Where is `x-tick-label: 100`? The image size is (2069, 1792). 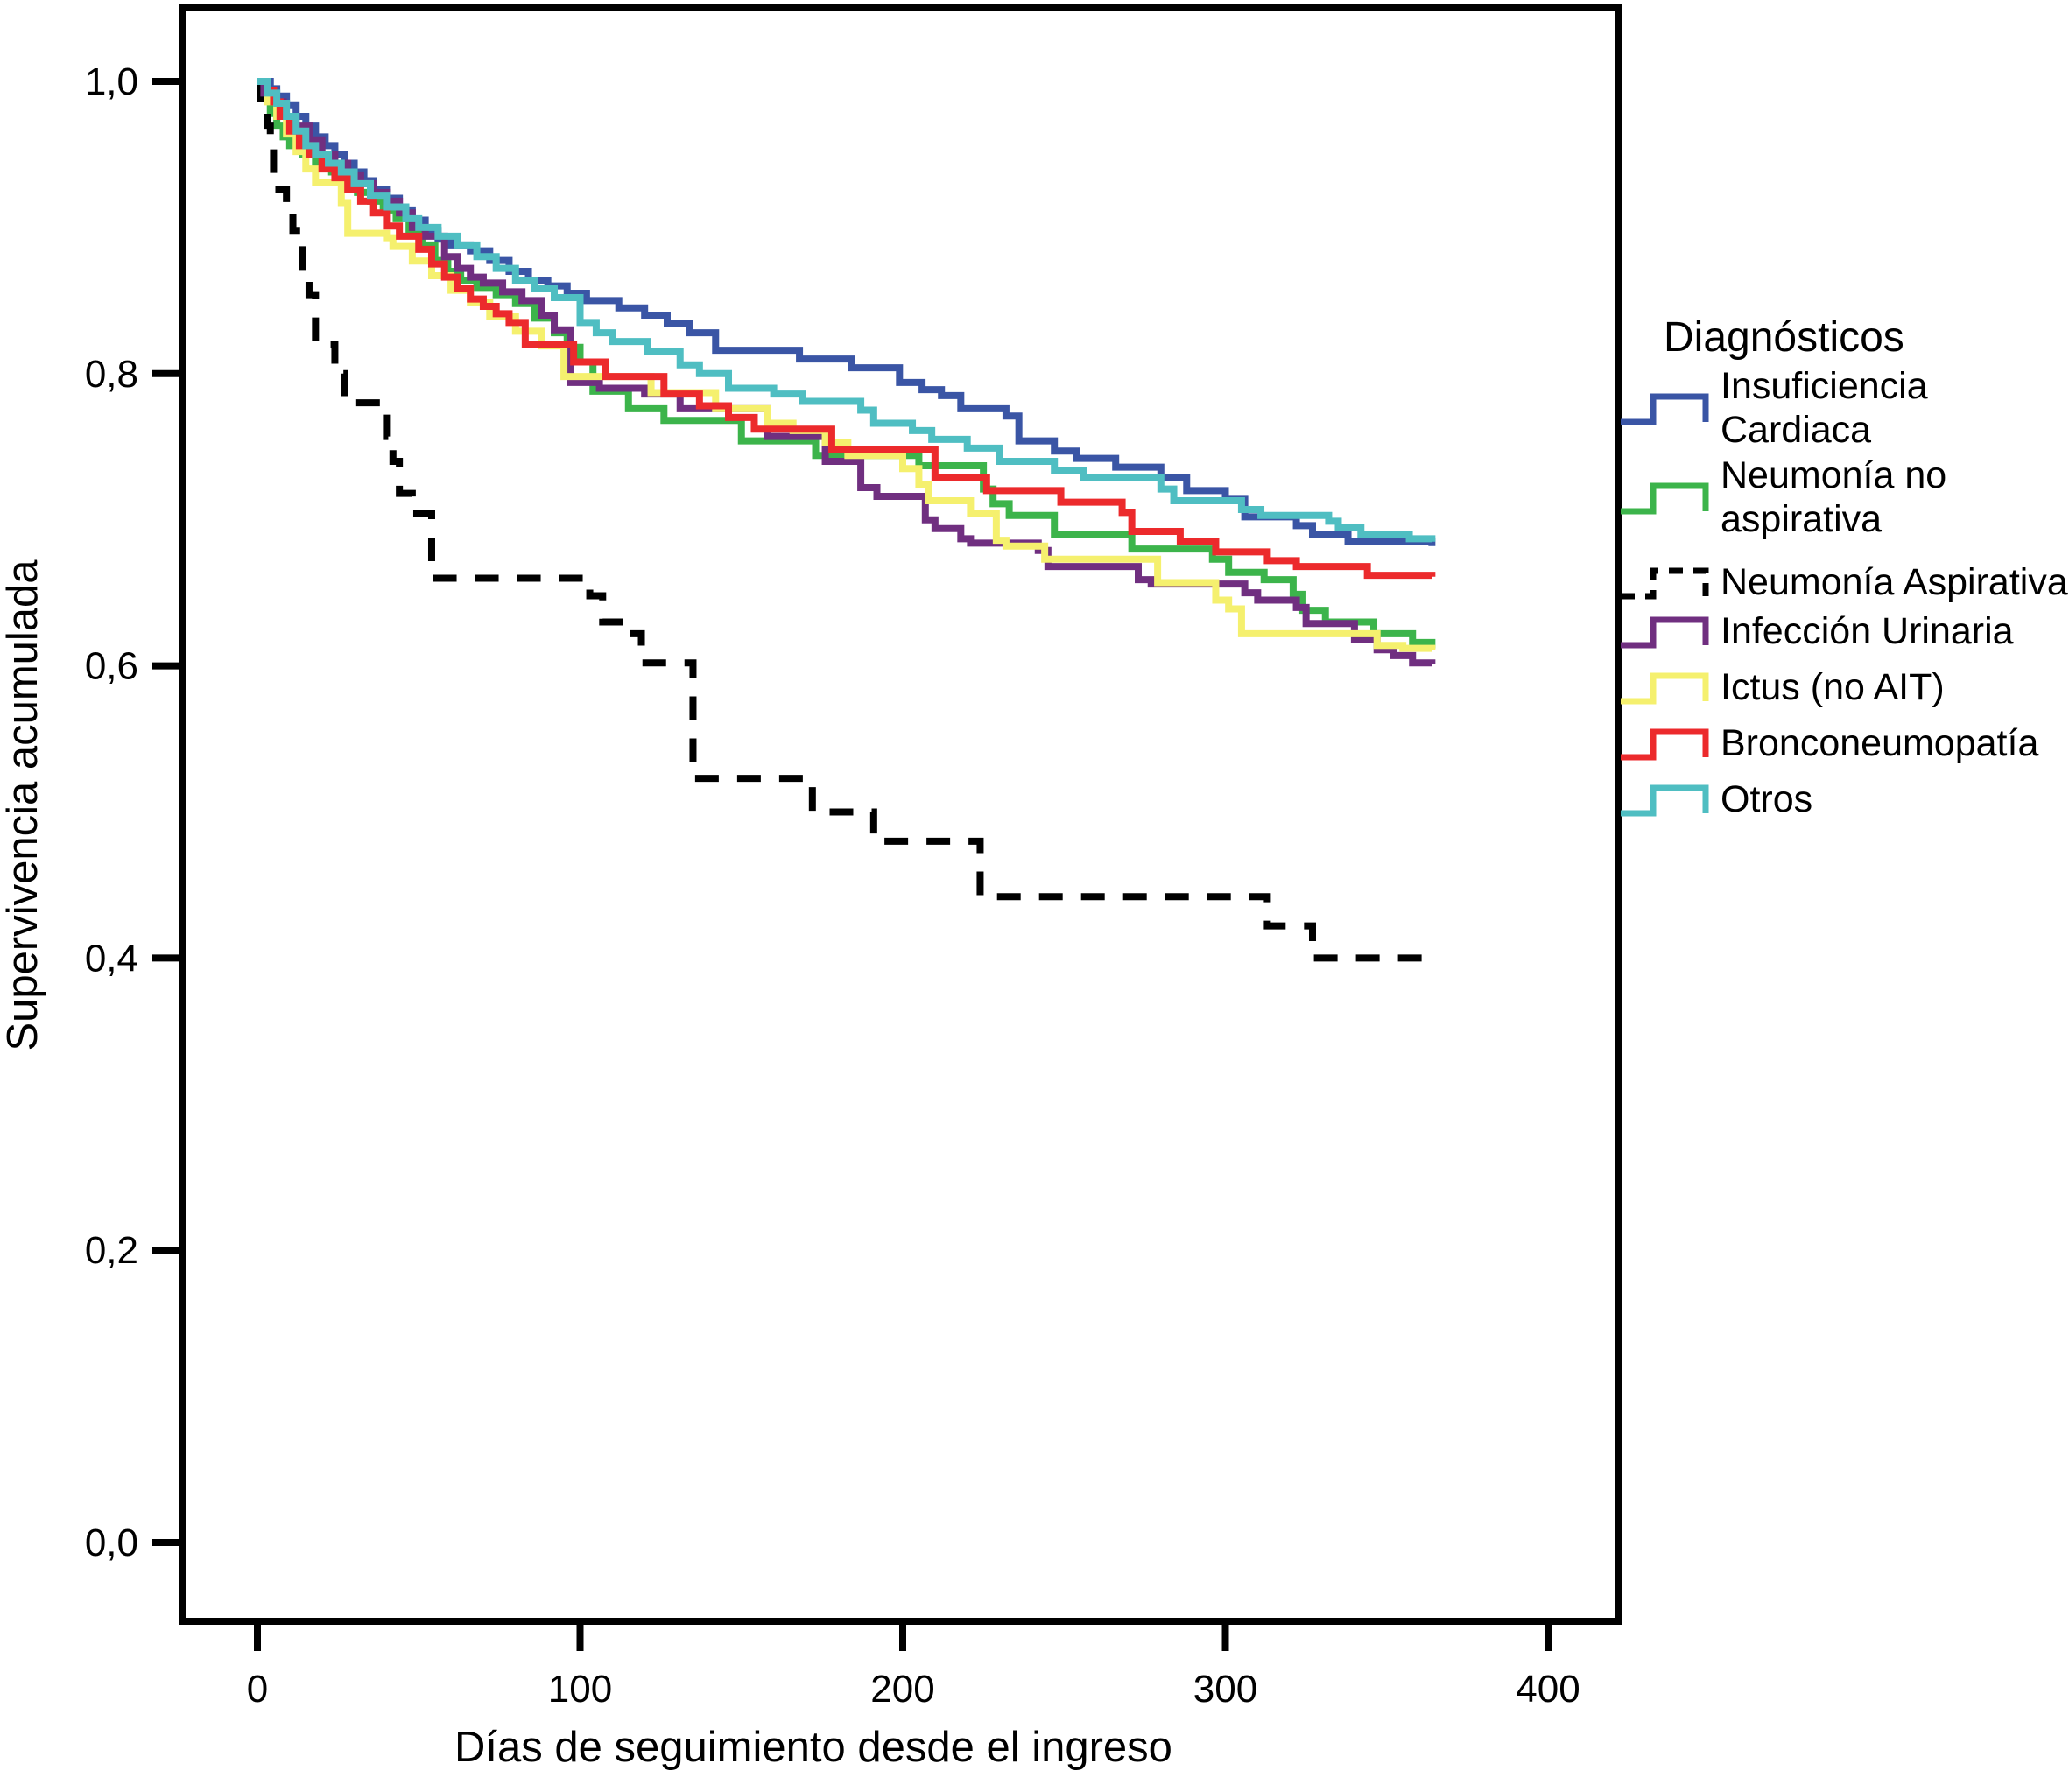
x-tick-label: 100 is located at coordinates (580, 1690).